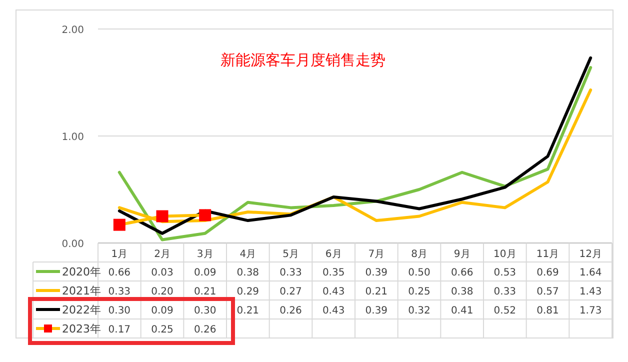  I want to click on x-tick-label: 10月, so click(505, 254).